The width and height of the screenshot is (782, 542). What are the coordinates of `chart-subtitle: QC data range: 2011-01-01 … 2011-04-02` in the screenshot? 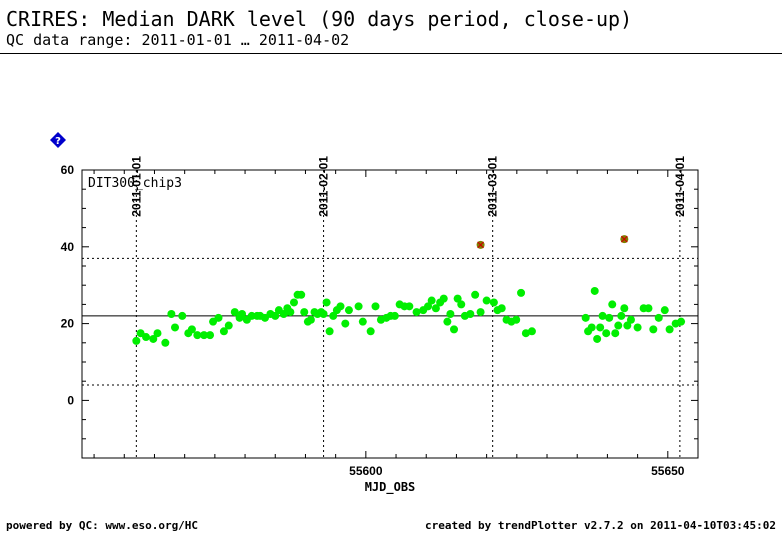 It's located at (178, 40).